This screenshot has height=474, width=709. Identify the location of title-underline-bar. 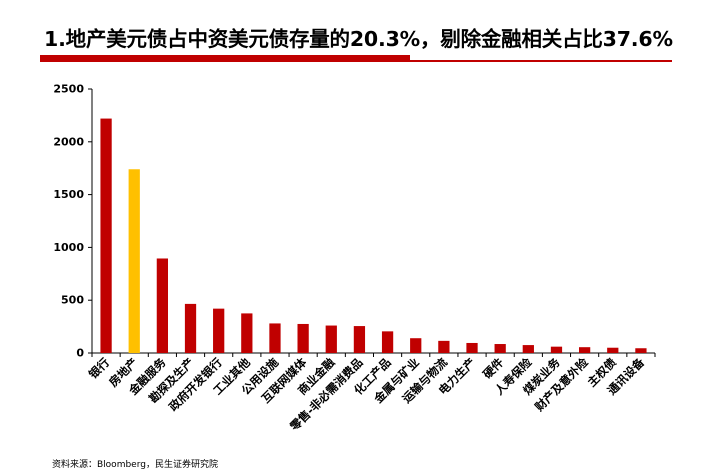
(225, 58).